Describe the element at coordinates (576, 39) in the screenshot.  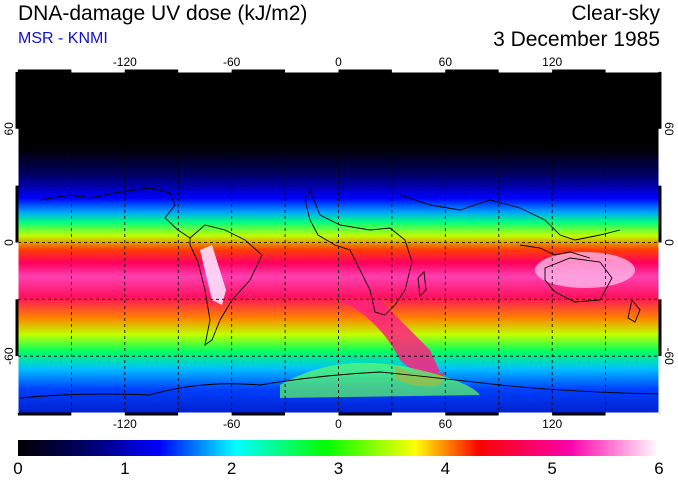
I see `map-date: 3 December 1985` at that location.